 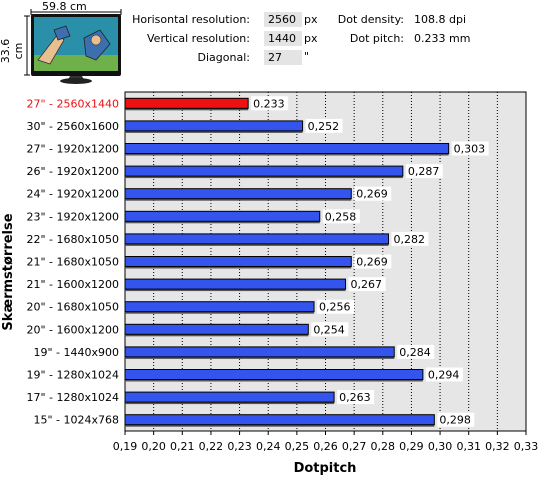 What do you see at coordinates (72, 307) in the screenshot?
I see `category-label: 20" - 1680x1050` at bounding box center [72, 307].